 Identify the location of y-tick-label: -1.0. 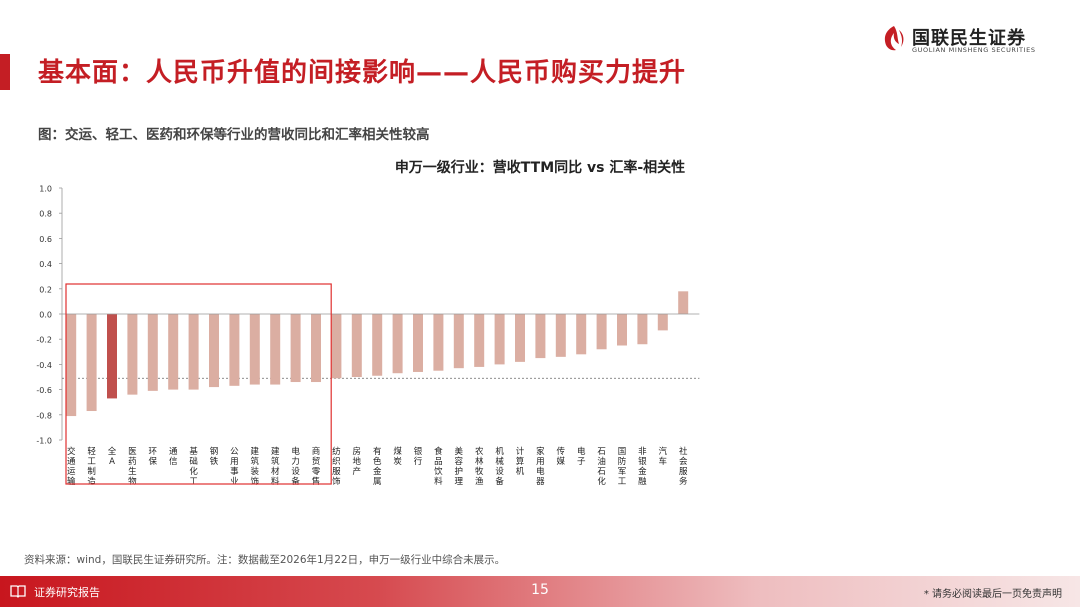
(44, 441).